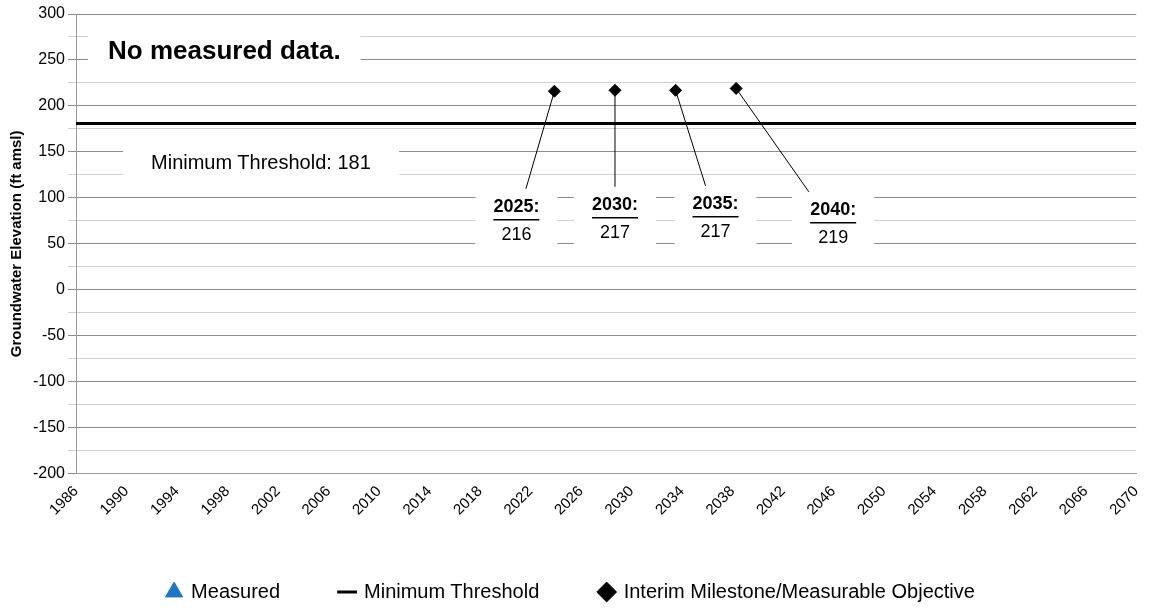 The width and height of the screenshot is (1152, 612). Describe the element at coordinates (224, 50) in the screenshot. I see `annotation: No measured data.` at that location.